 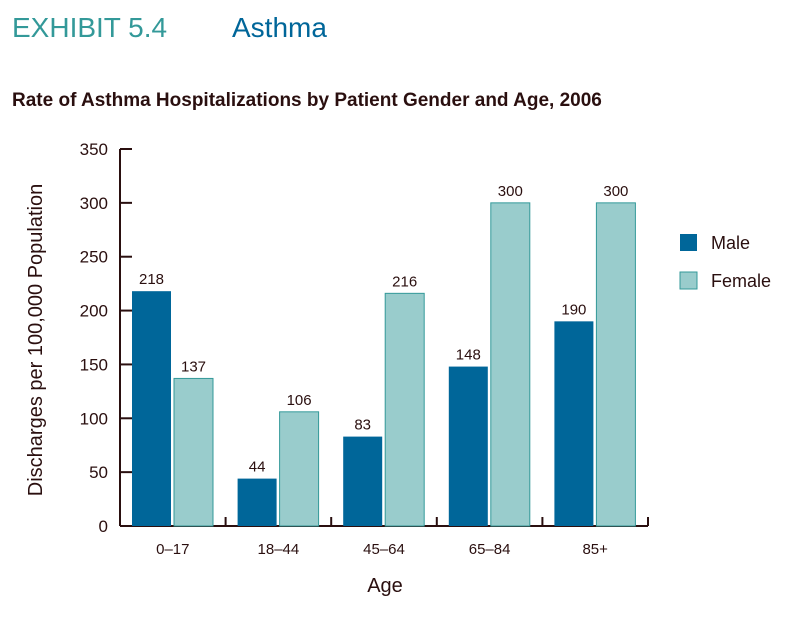 I want to click on y-tick-label: 100, so click(x=94, y=418).